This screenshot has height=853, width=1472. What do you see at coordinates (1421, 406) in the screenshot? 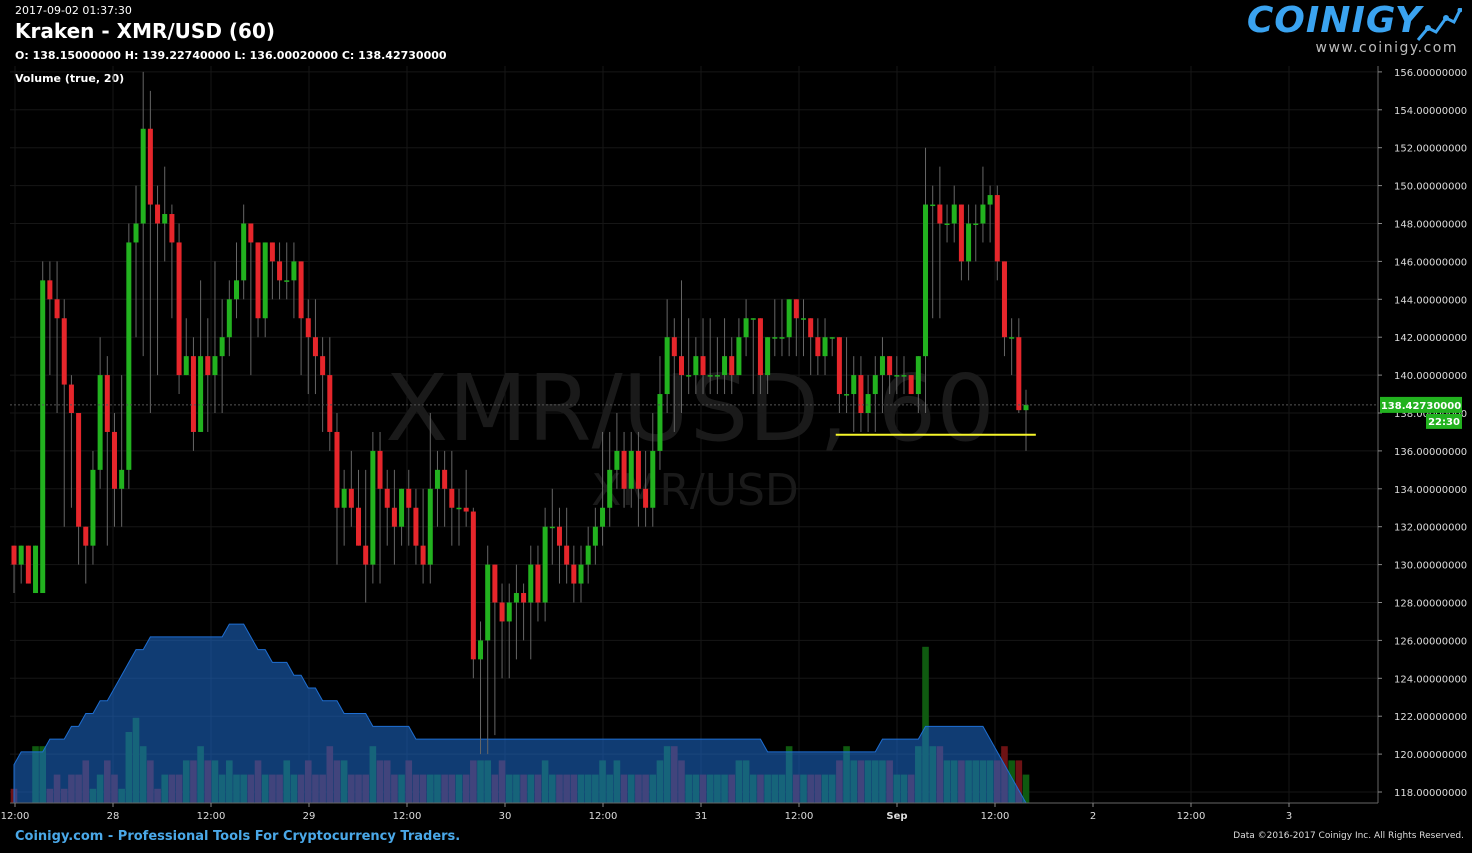
I see `price-badge-value: 138.42730000` at bounding box center [1421, 406].